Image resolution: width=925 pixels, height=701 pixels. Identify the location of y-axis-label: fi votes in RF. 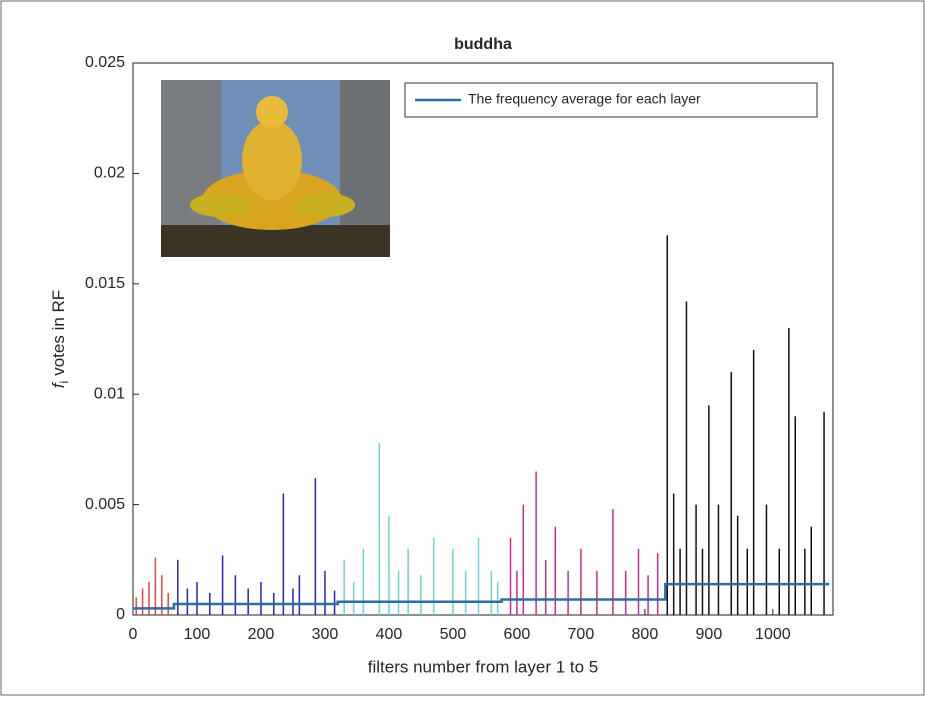
(60, 339).